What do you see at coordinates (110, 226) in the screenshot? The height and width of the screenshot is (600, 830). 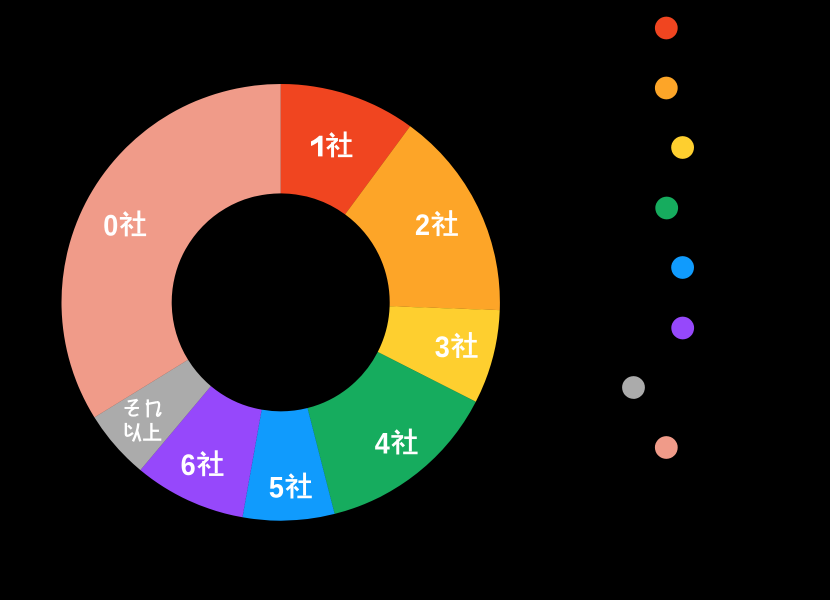 I see `svg-text: 0` at bounding box center [110, 226].